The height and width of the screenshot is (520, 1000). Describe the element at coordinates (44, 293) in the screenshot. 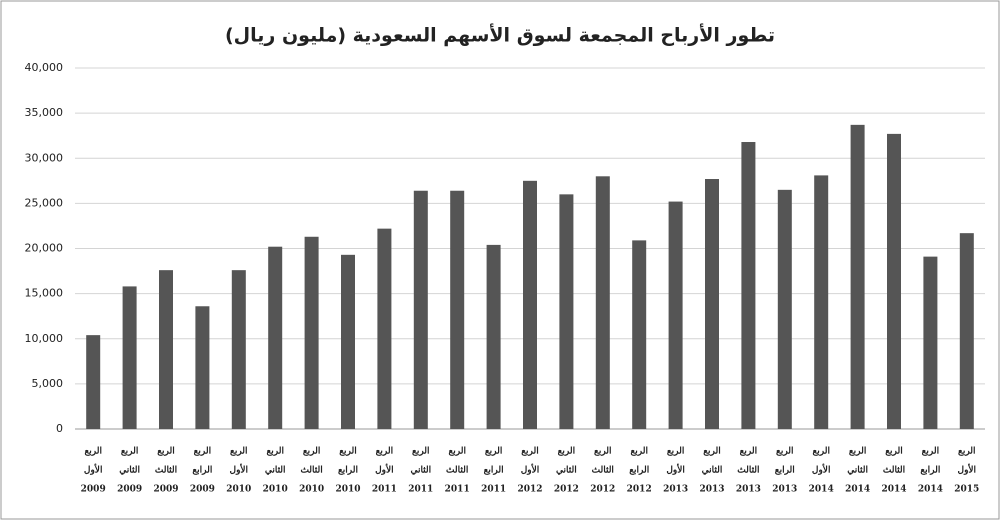

I see `y-tick-label: 15,000` at that location.